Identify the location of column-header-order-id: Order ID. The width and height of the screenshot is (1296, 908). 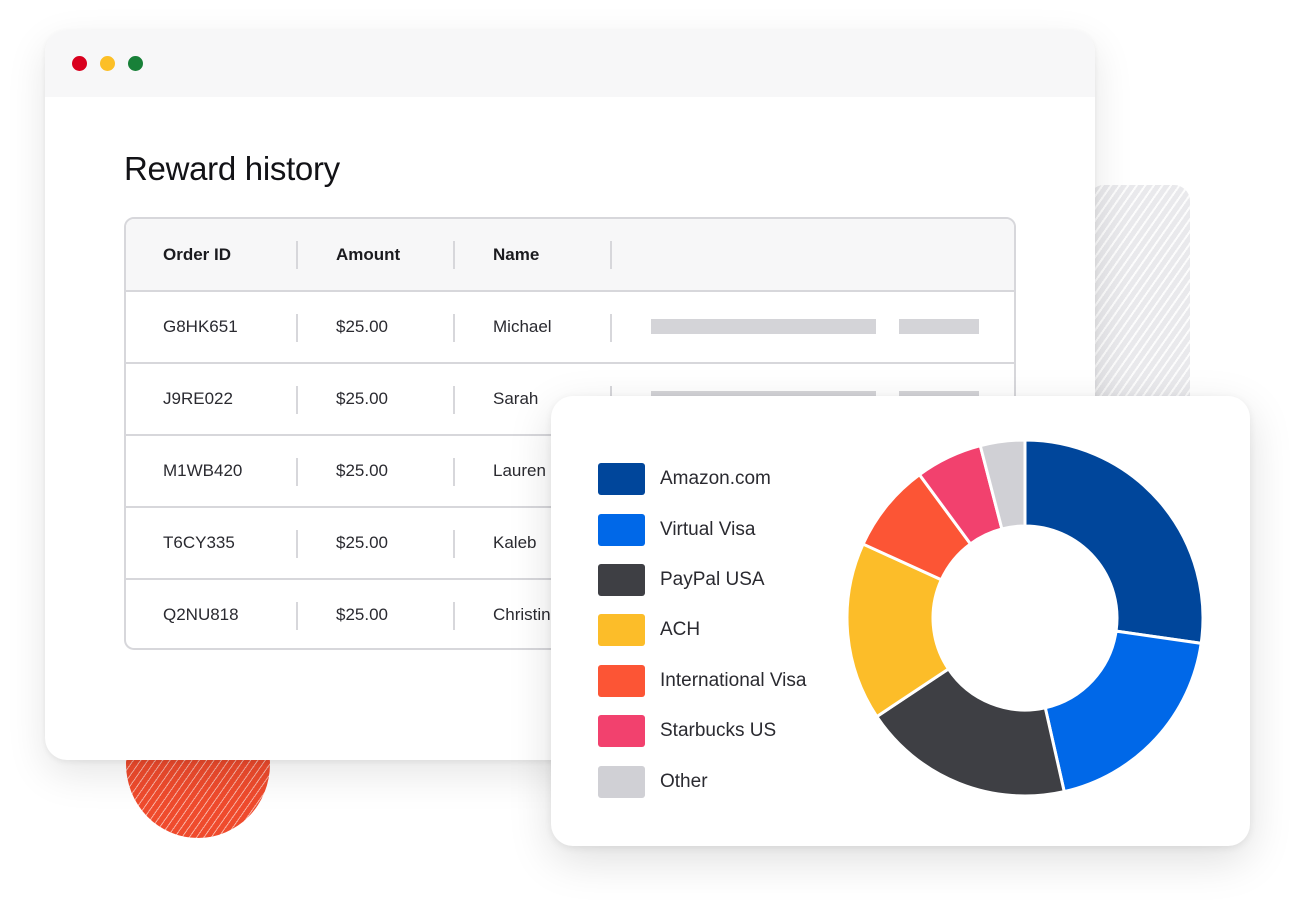
(212, 254).